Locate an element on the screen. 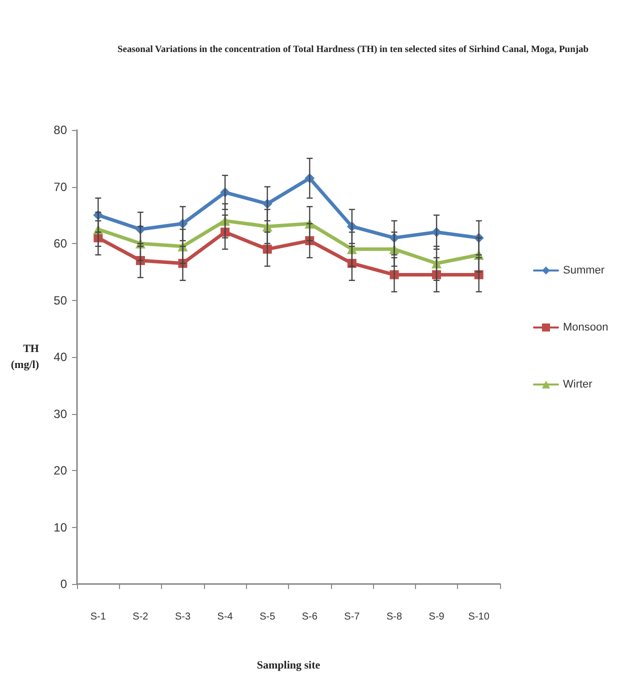 This screenshot has width=643, height=693. y-tick-label: 10 is located at coordinates (61, 527).